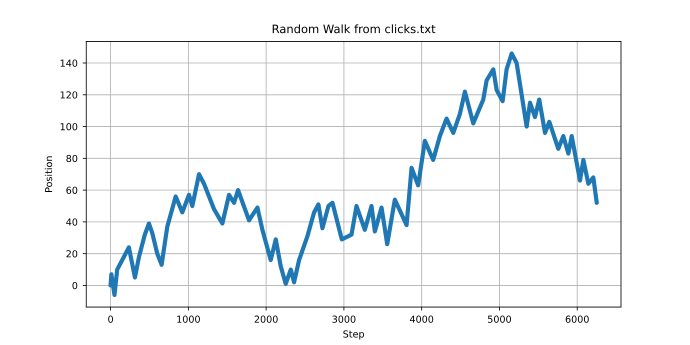 Image resolution: width=690 pixels, height=345 pixels. I want to click on x-tick-label: 5000, so click(500, 319).